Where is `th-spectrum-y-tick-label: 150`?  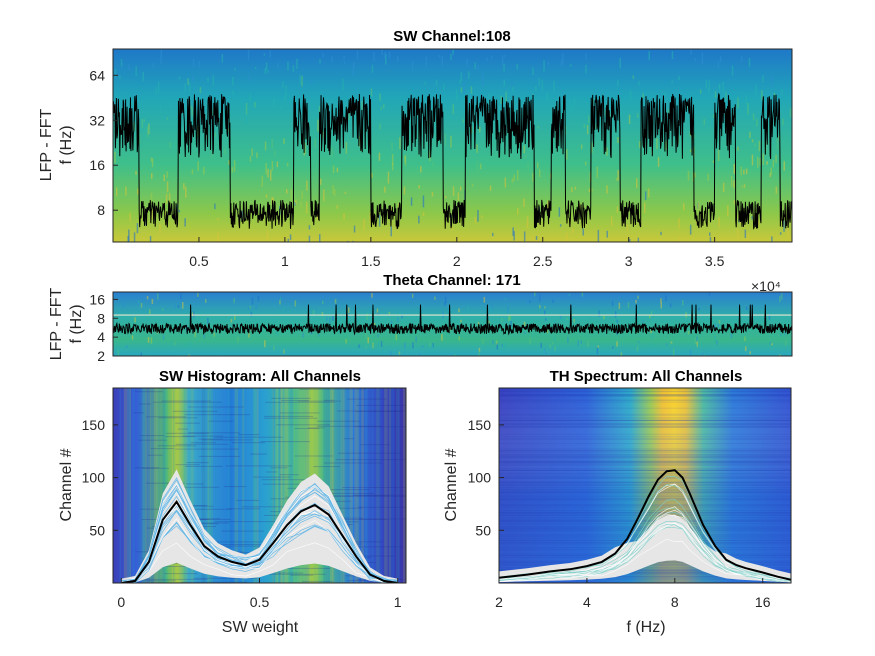
th-spectrum-y-tick-label: 150 is located at coordinates (480, 425).